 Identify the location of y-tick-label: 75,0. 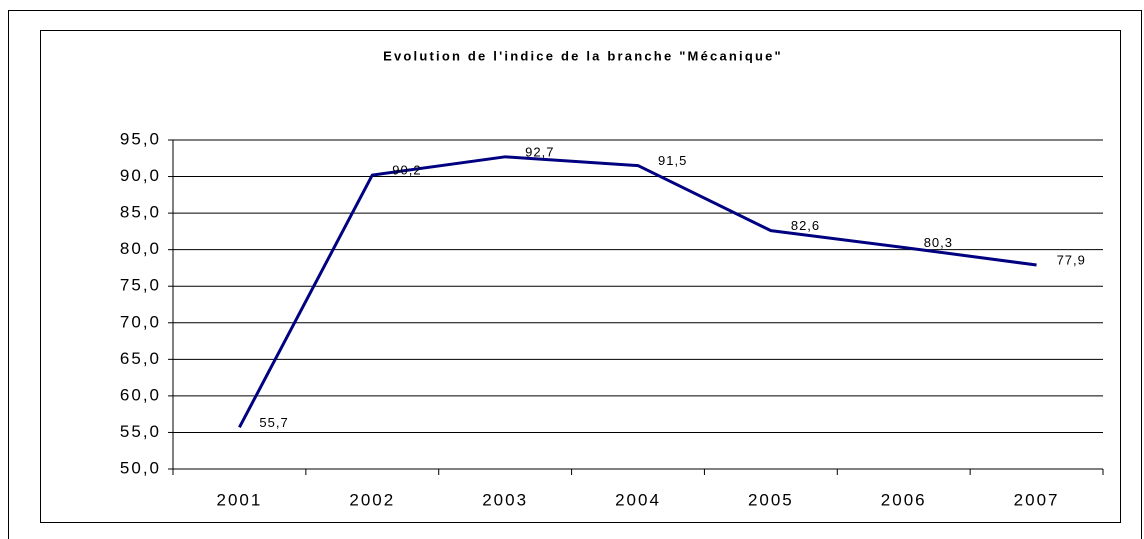
(140, 285).